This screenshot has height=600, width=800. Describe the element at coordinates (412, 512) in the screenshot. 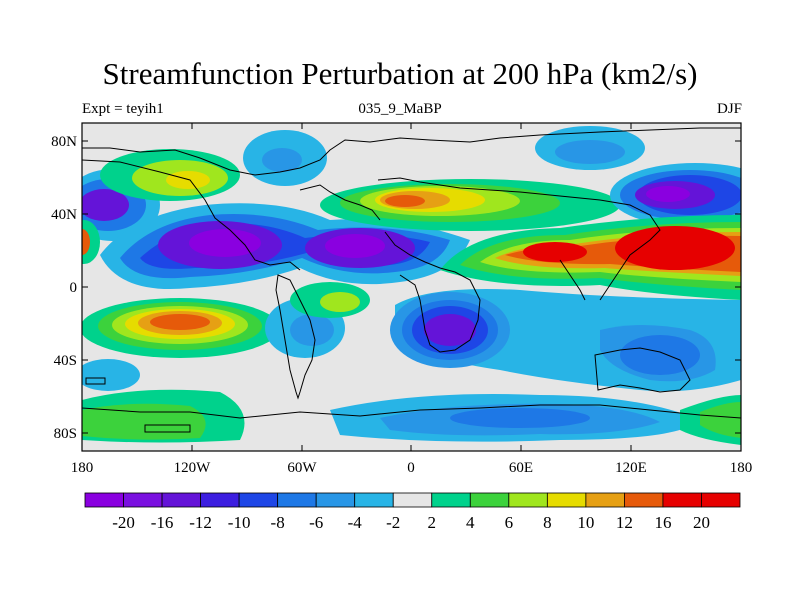

I see `colorbar: -20 -16 -12 -10 -8 -6 -4 -2 2 4 6 8 10 12 16 20` at that location.